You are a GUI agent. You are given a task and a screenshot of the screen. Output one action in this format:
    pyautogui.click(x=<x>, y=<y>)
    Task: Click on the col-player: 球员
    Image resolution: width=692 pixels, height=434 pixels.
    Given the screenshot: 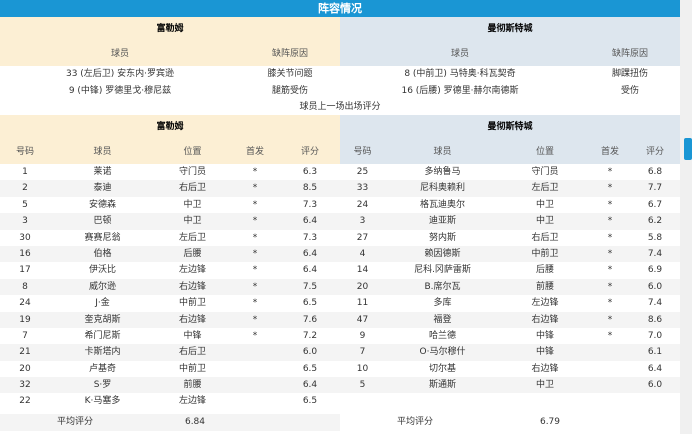 What is the action you would take?
    pyautogui.click(x=459, y=54)
    